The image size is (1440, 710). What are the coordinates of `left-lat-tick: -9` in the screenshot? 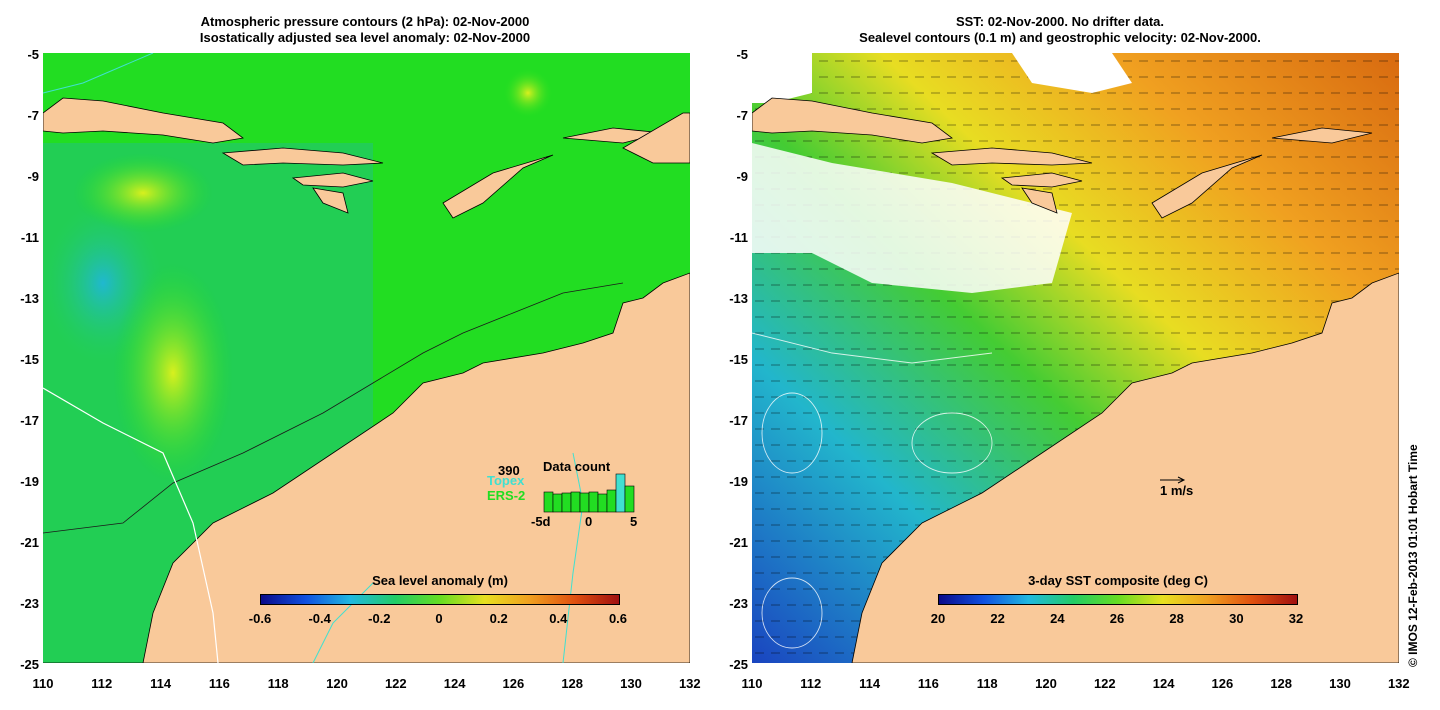 It's located at (33, 176).